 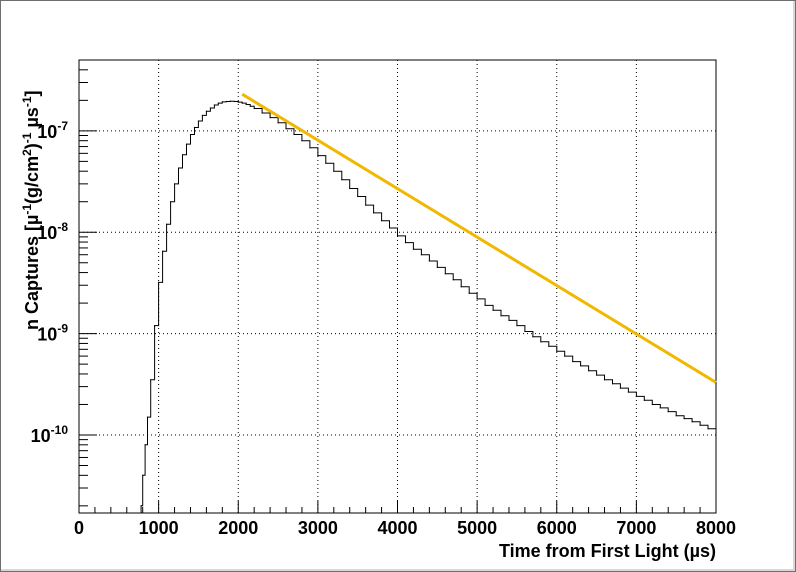 I want to click on x-tick-label: 4000, so click(x=397, y=528).